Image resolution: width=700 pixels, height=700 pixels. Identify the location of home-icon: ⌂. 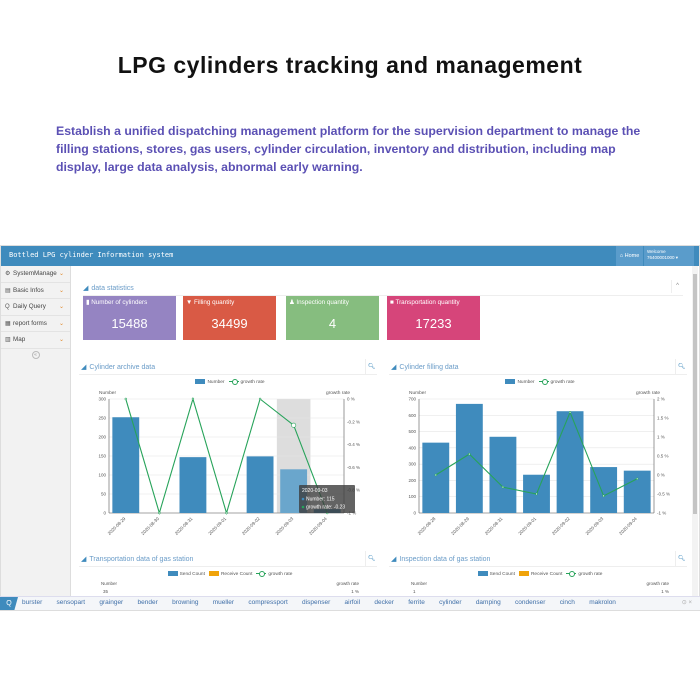
(621, 256).